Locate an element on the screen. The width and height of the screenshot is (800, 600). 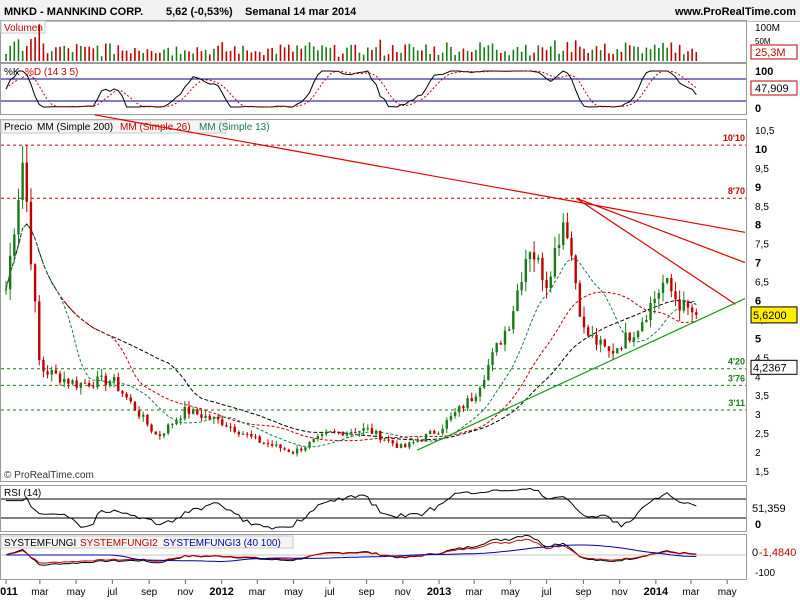
time-axis-label: sep is located at coordinates (367, 592).